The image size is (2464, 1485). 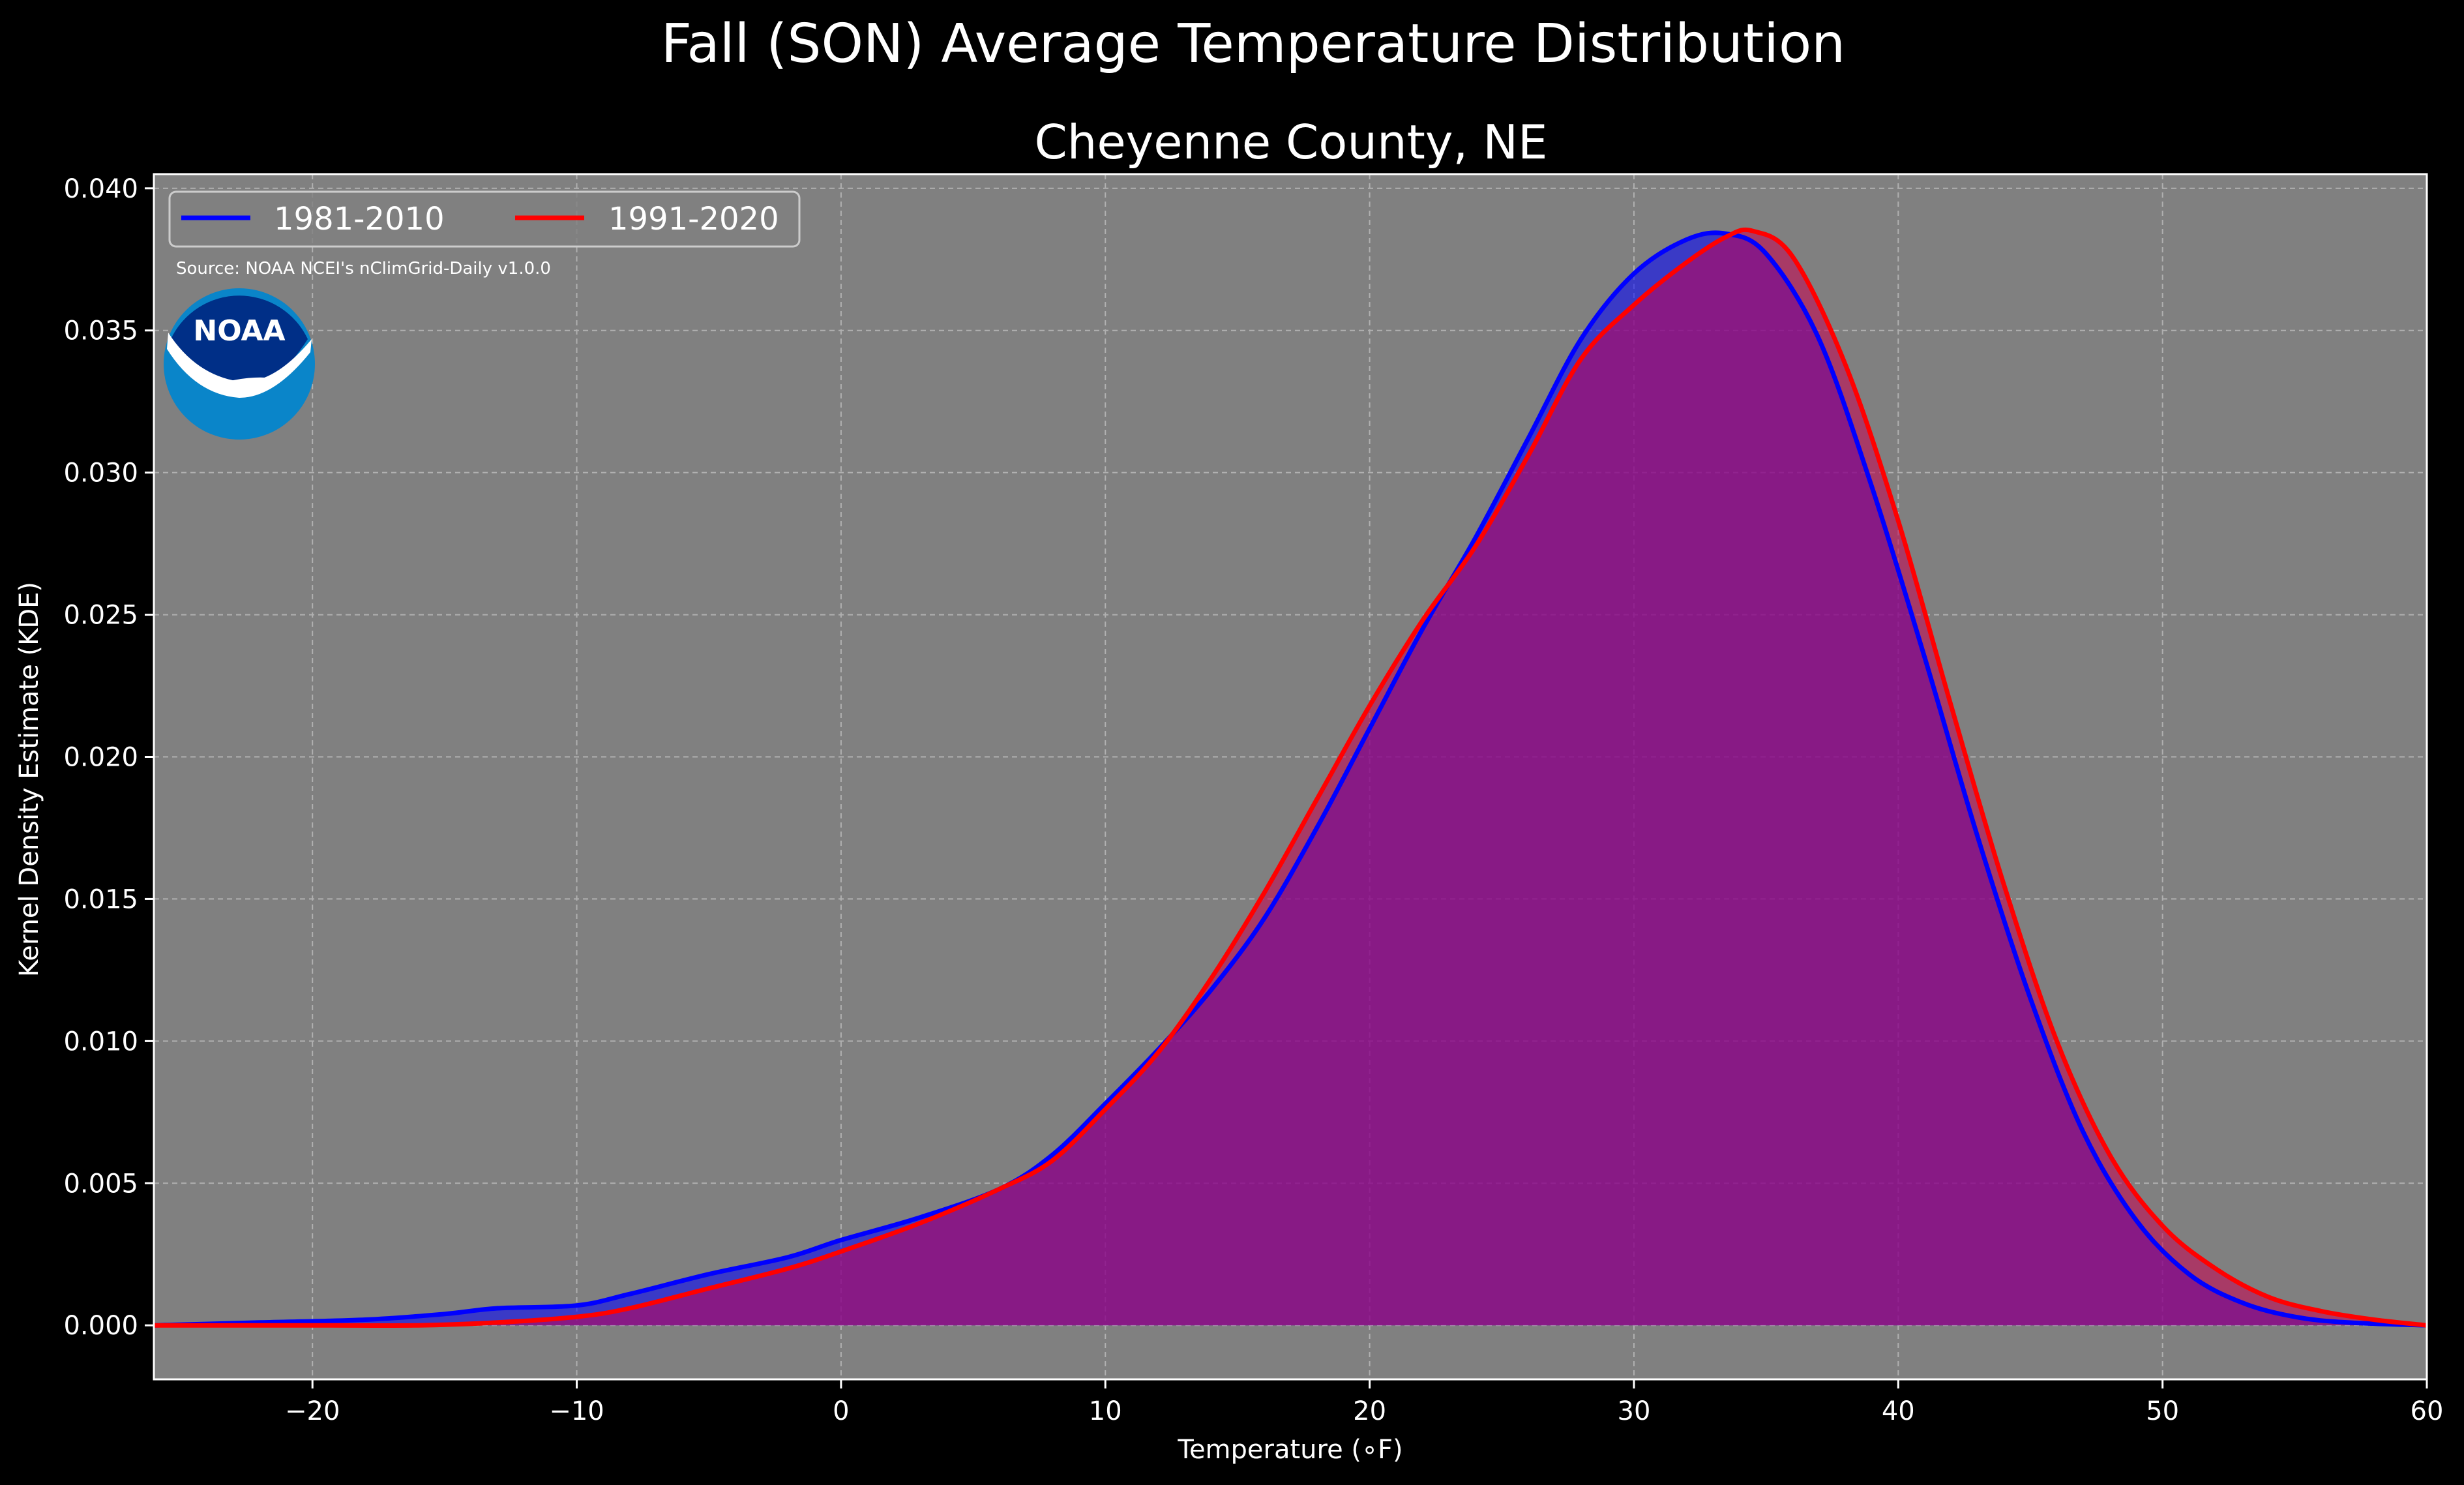 What do you see at coordinates (100, 899) in the screenshot?
I see `y-tick-label: 0.015` at bounding box center [100, 899].